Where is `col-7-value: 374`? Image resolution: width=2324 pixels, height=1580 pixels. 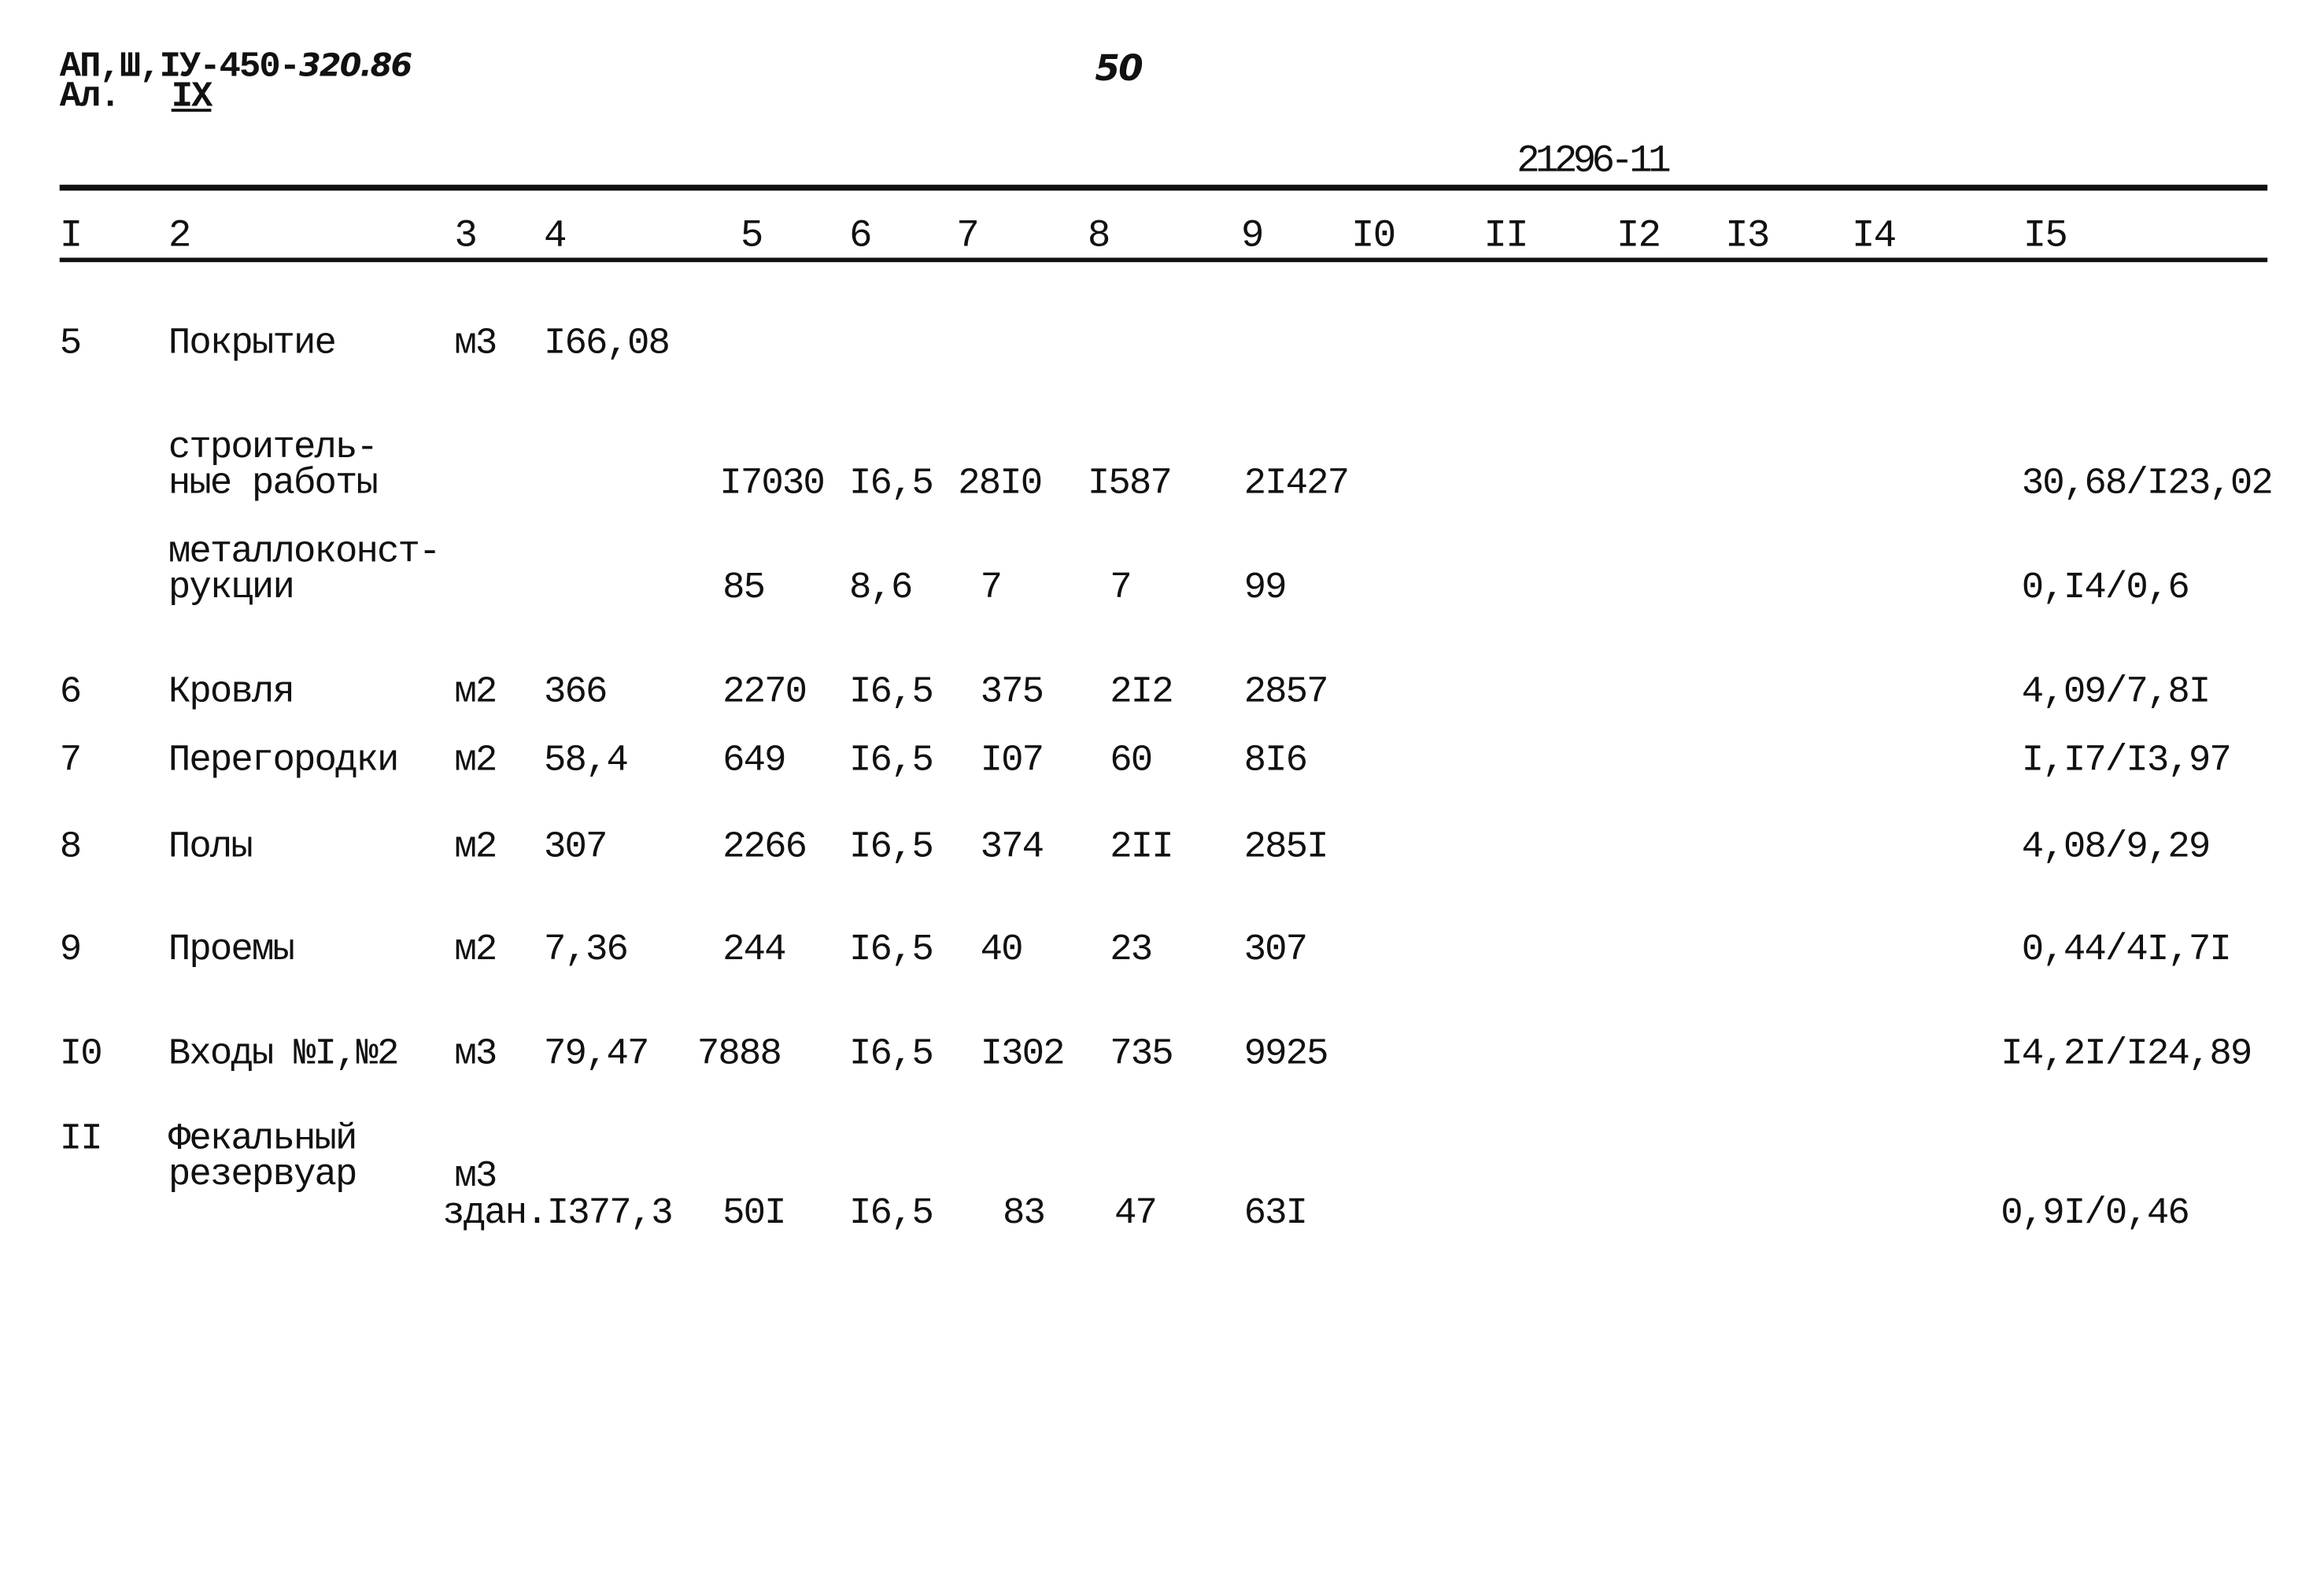 col-7-value: 374 is located at coordinates (1012, 847).